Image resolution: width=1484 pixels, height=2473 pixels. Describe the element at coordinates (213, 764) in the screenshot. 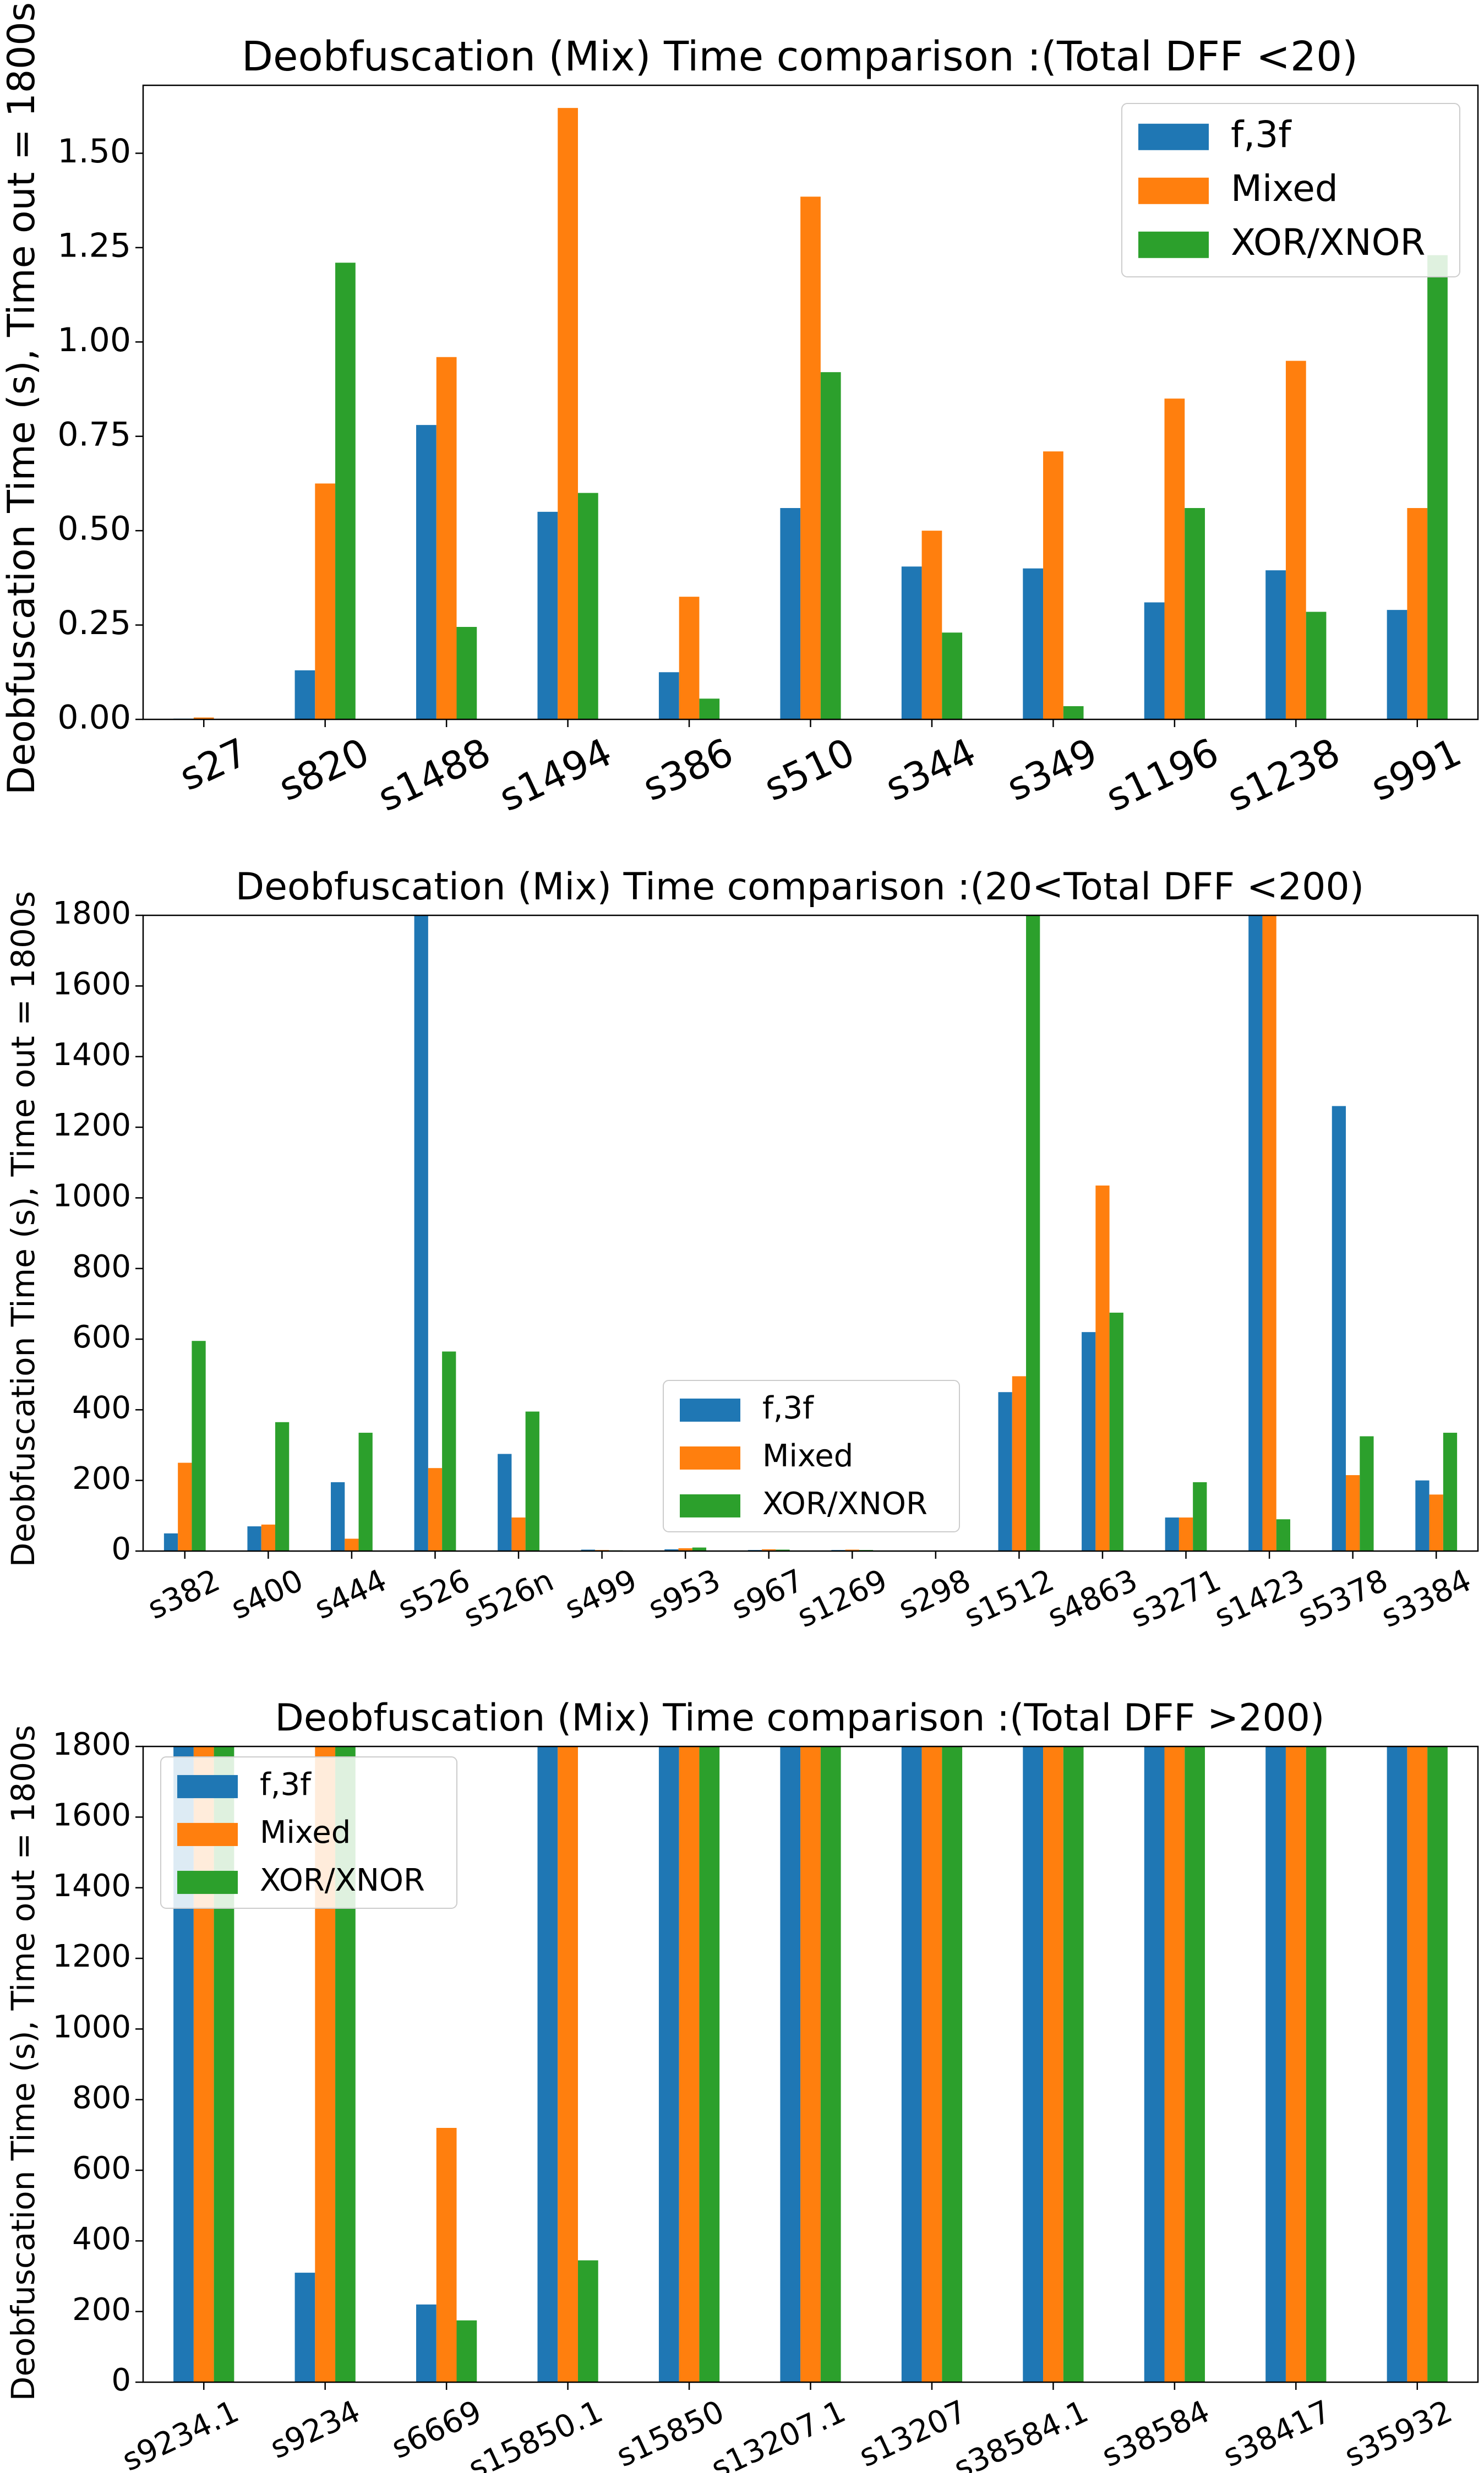

I see `x-tick-label-s27: s27` at that location.